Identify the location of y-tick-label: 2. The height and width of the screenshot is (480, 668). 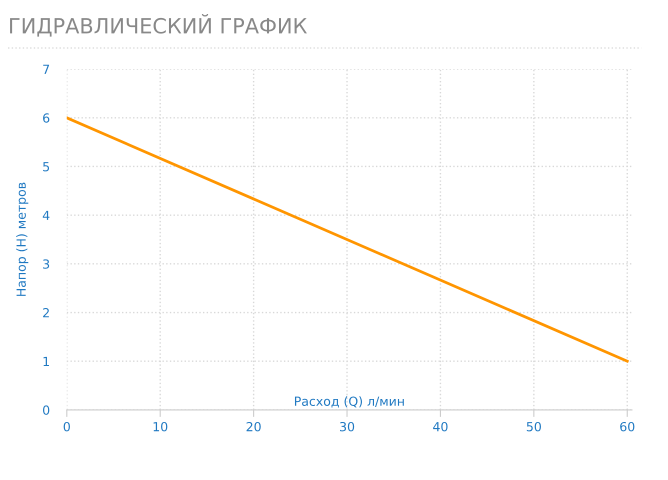
(46, 313).